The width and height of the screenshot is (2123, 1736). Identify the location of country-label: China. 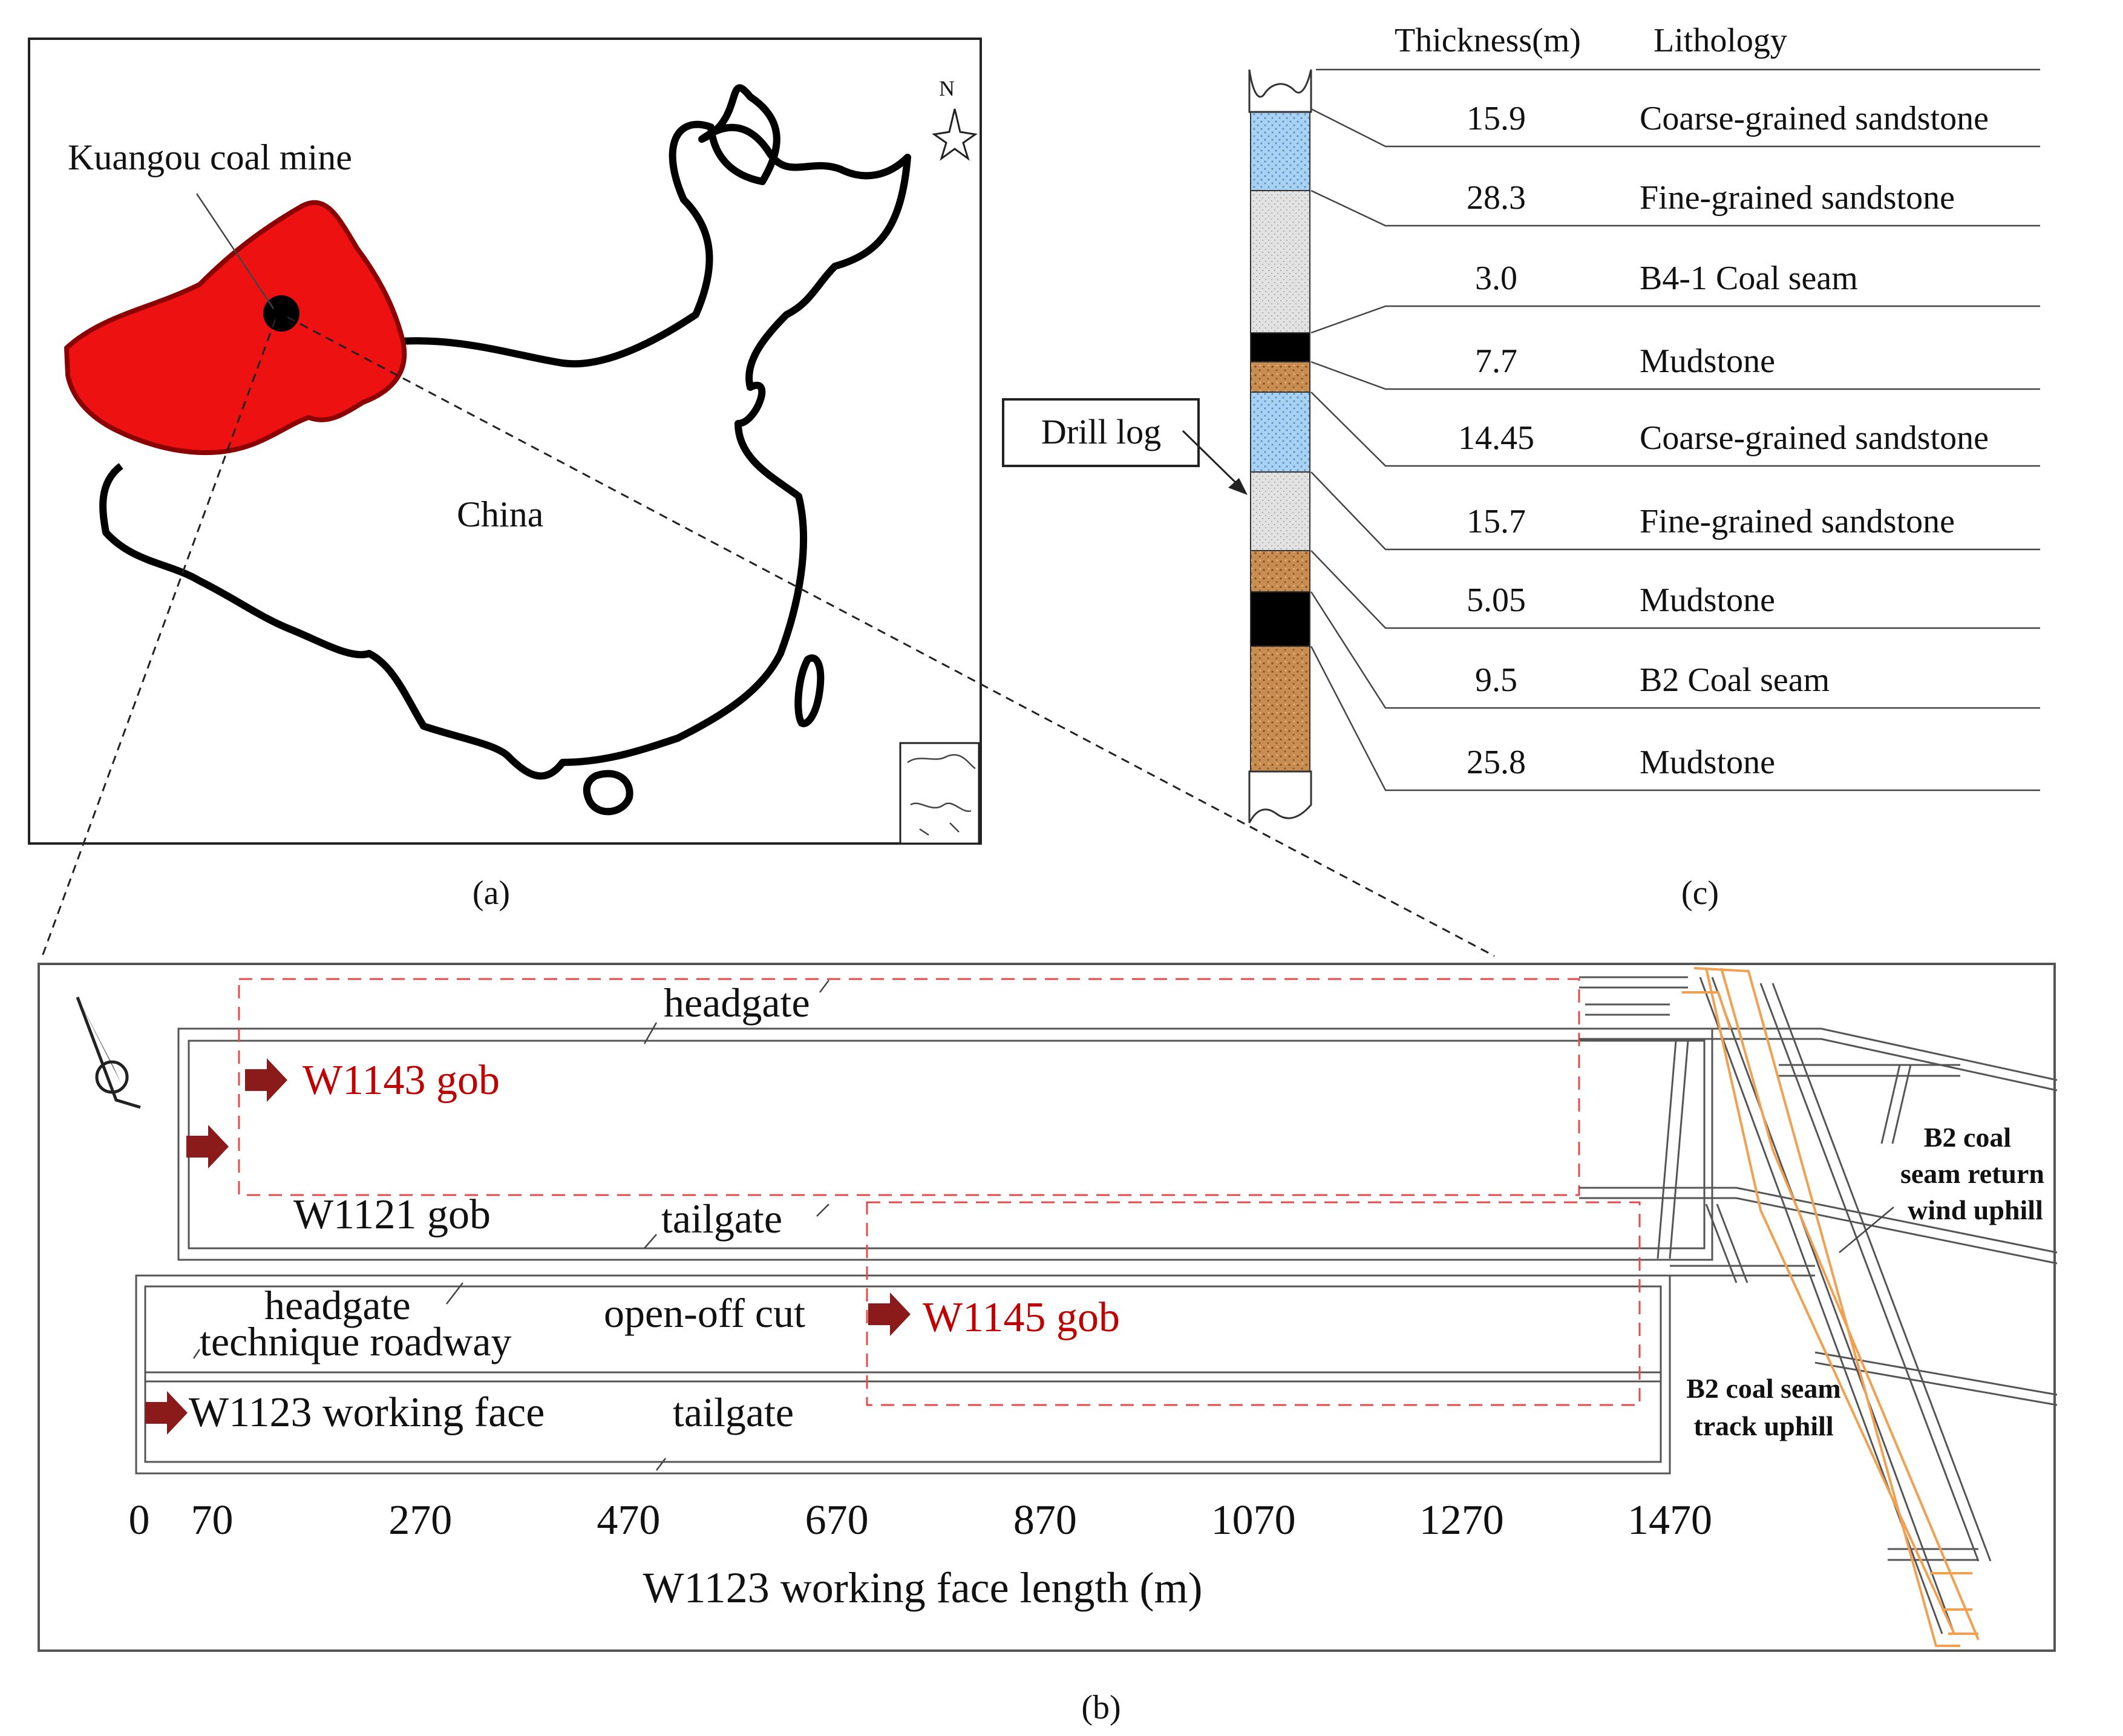
(500, 514).